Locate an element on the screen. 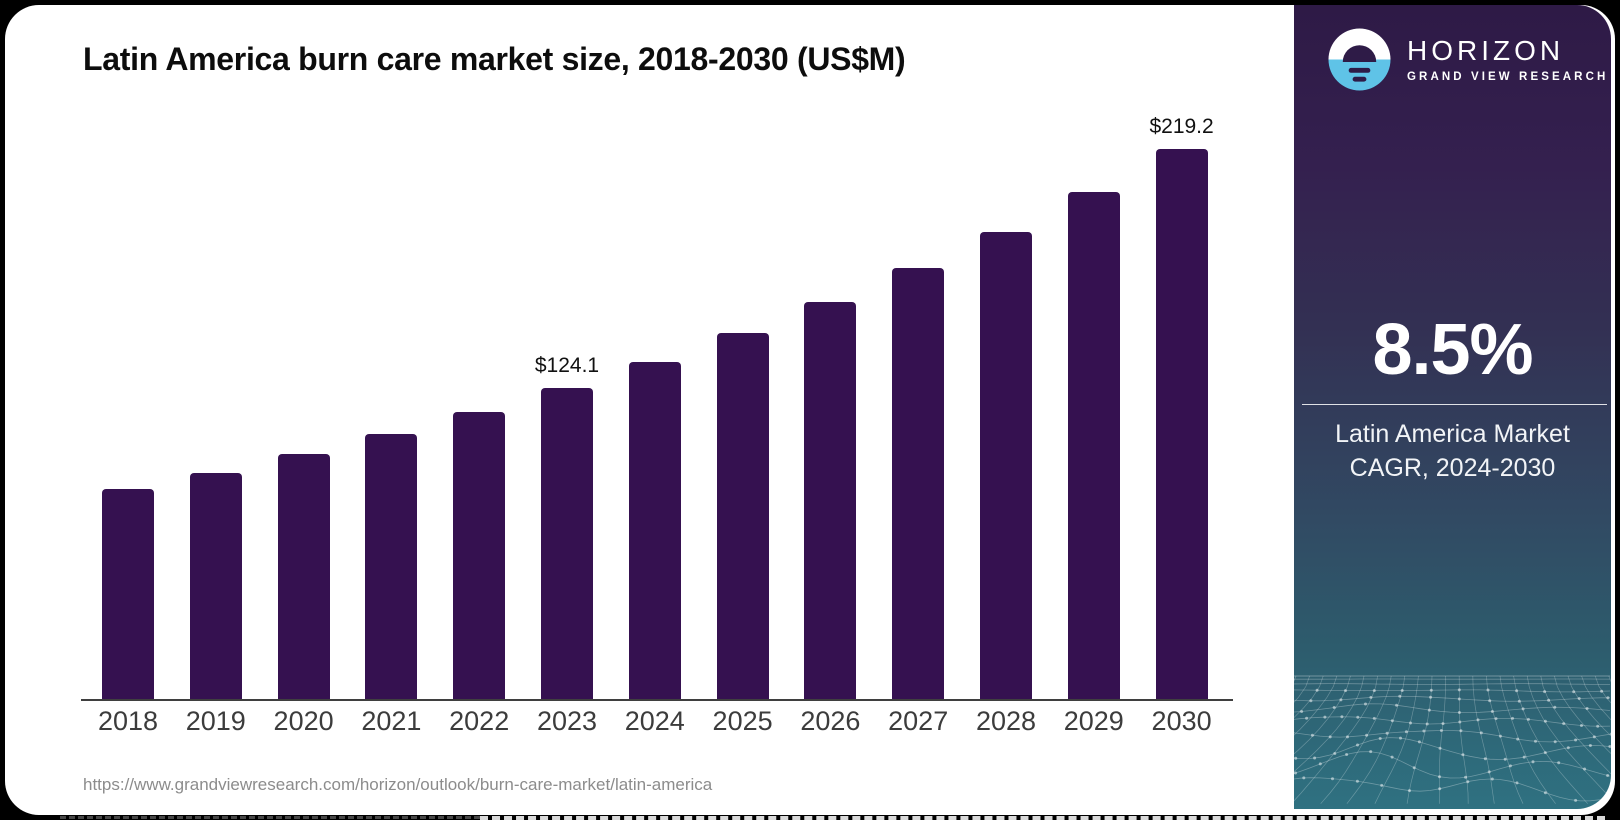  bar-2029 is located at coordinates (1093, 445).